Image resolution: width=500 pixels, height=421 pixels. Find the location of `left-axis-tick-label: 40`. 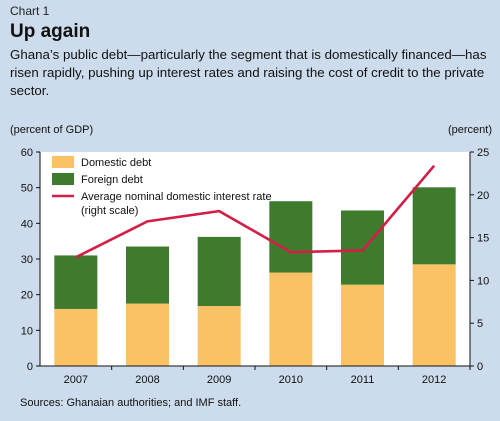

left-axis-tick-label: 40 is located at coordinates (27, 224).